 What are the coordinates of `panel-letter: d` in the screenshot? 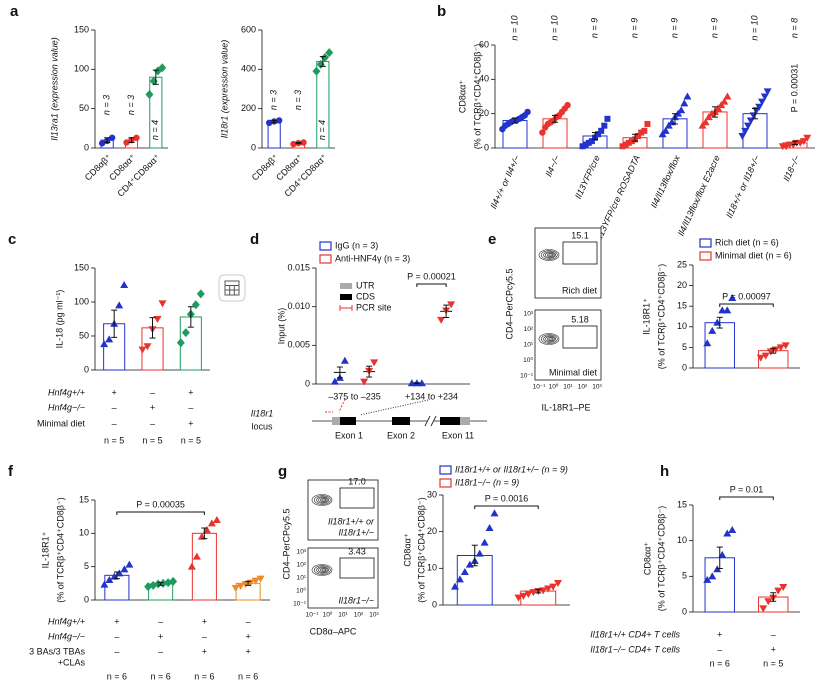 It's located at (254, 239).